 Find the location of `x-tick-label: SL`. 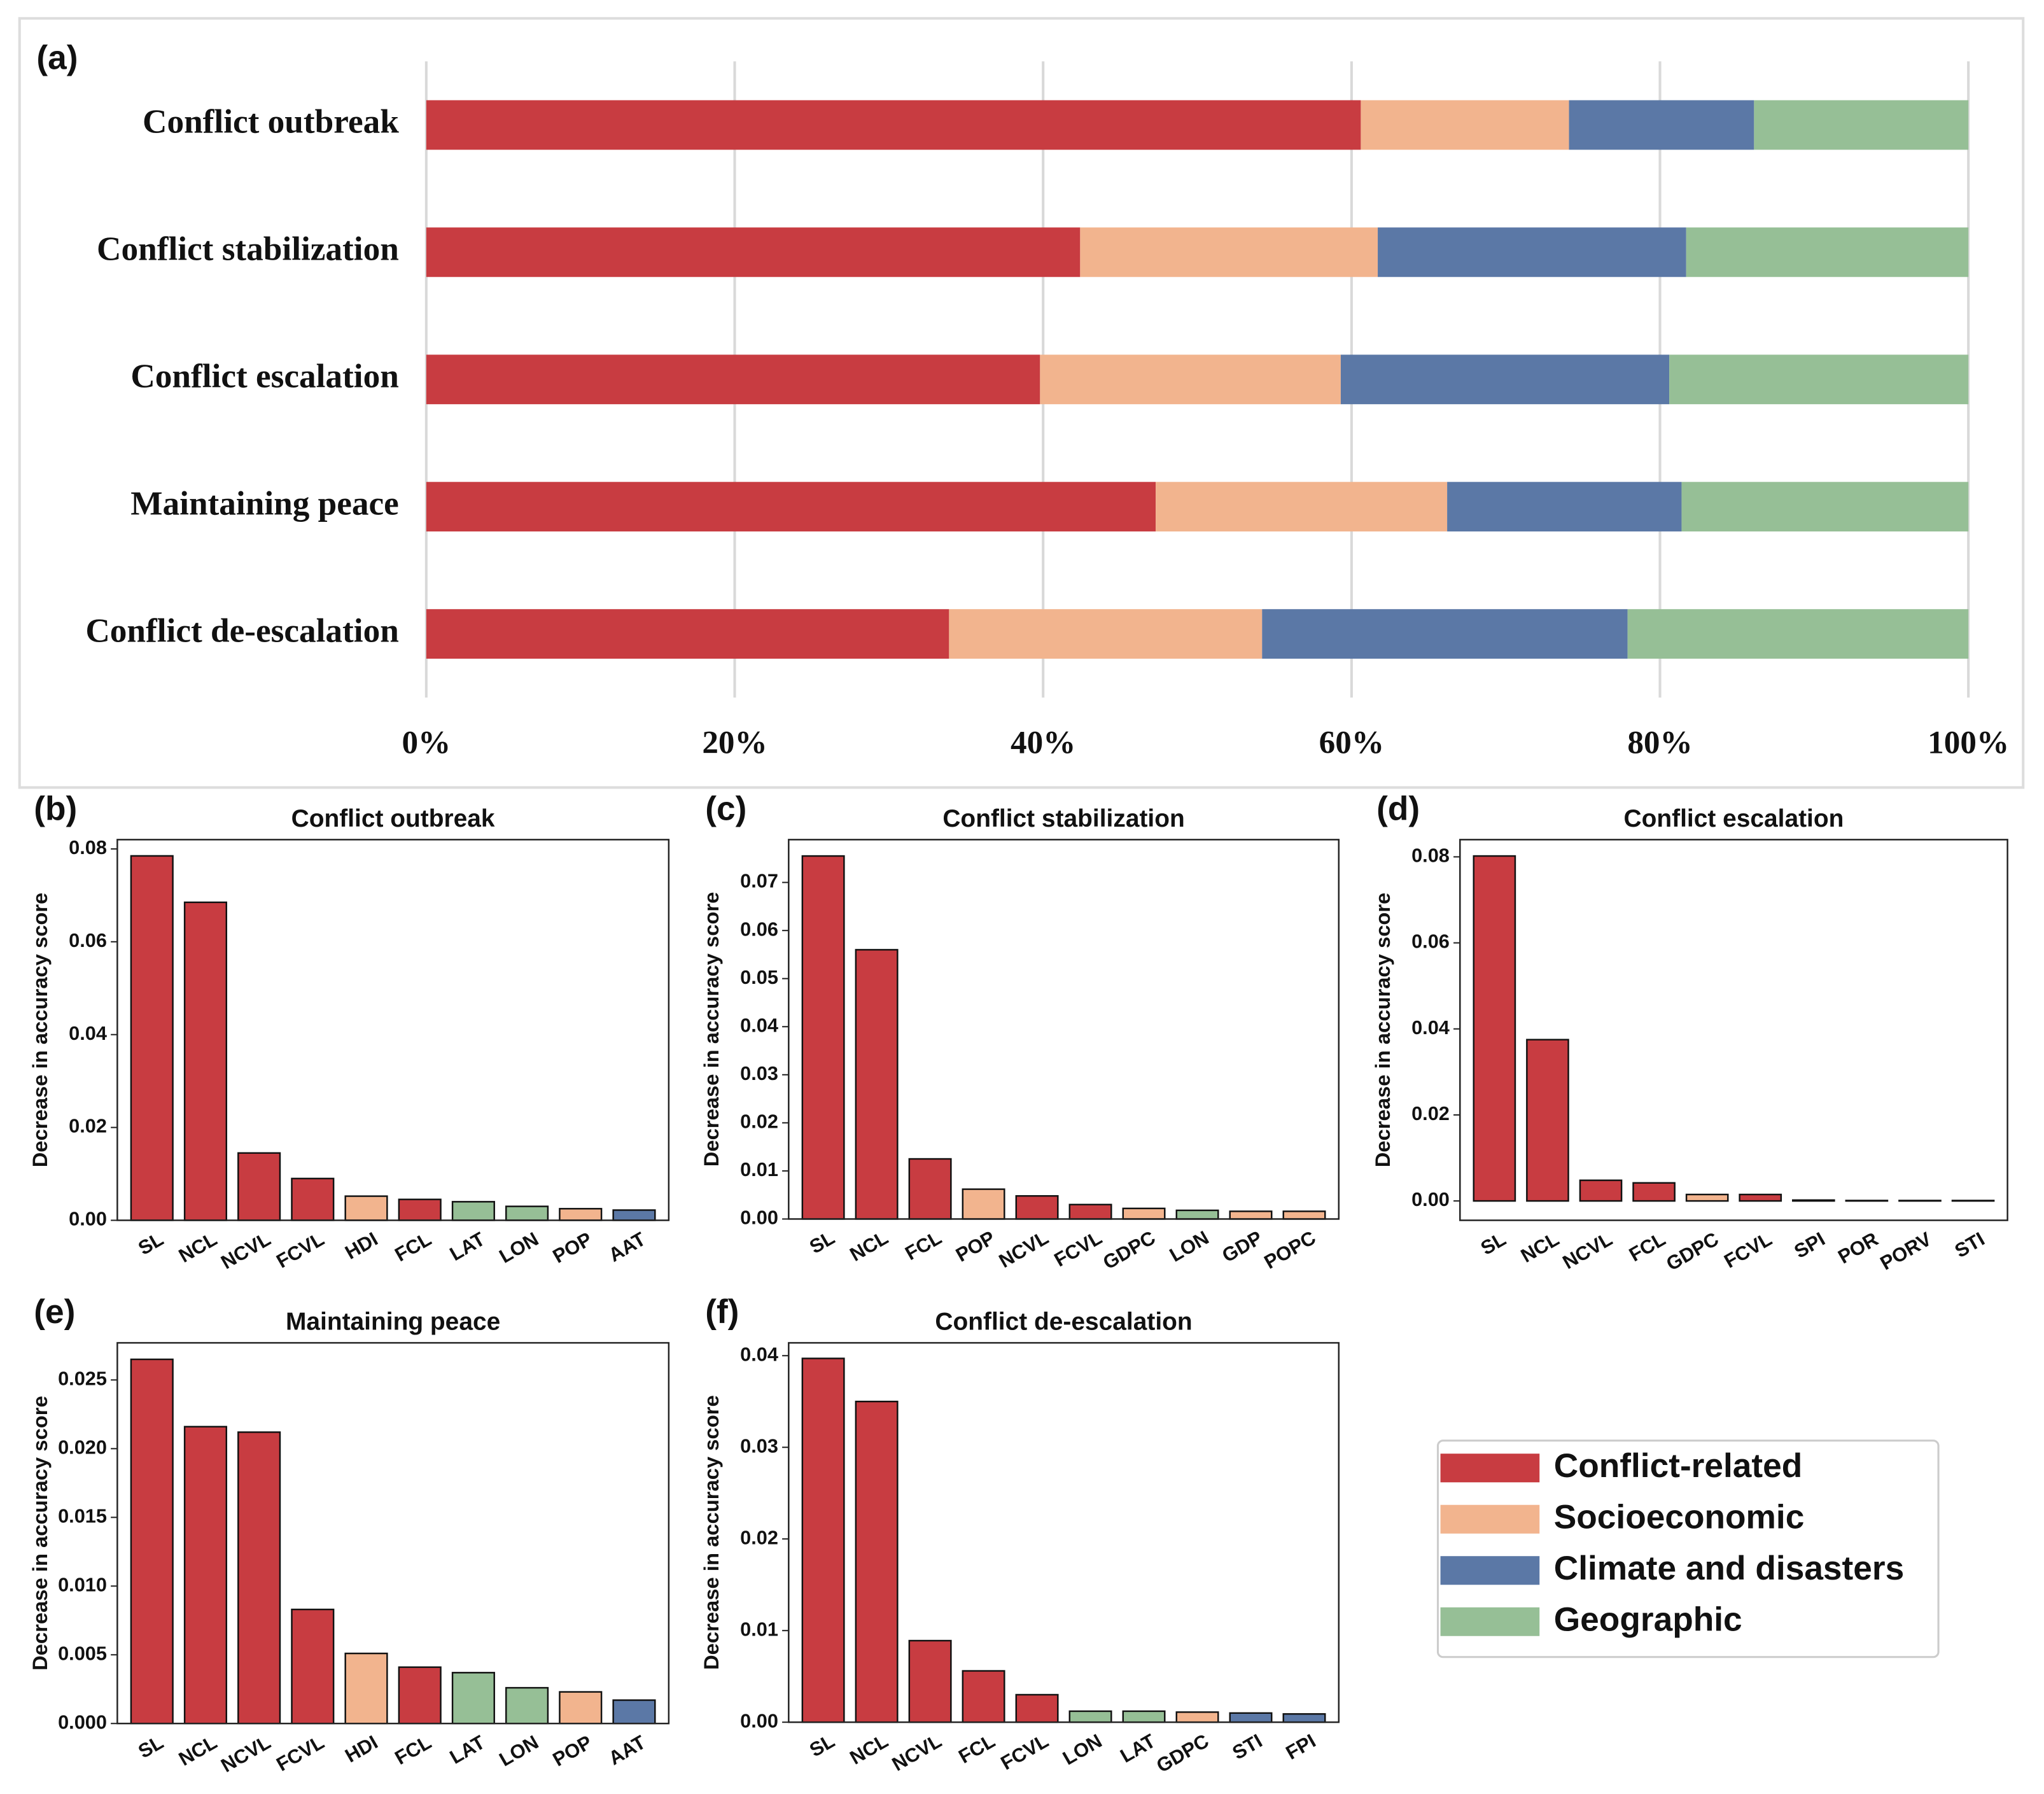

x-tick-label: SL is located at coordinates (1493, 1243).